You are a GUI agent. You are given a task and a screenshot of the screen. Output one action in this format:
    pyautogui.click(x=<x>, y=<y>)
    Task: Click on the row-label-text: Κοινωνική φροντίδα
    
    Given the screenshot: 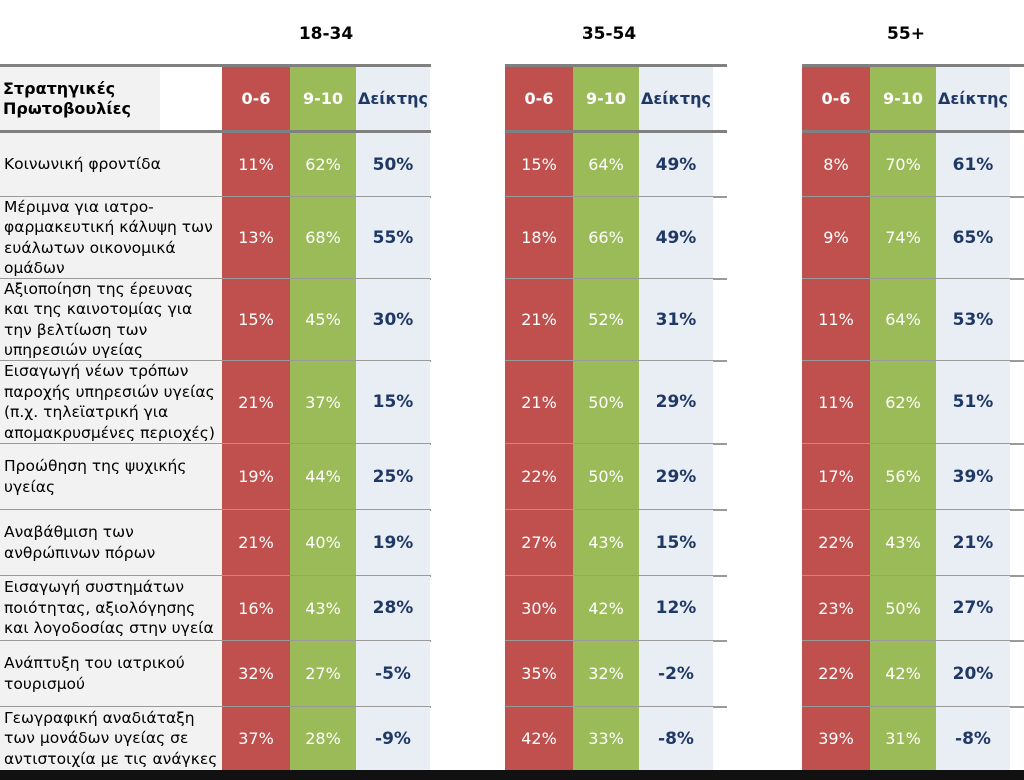 What is the action you would take?
    pyautogui.click(x=82, y=164)
    